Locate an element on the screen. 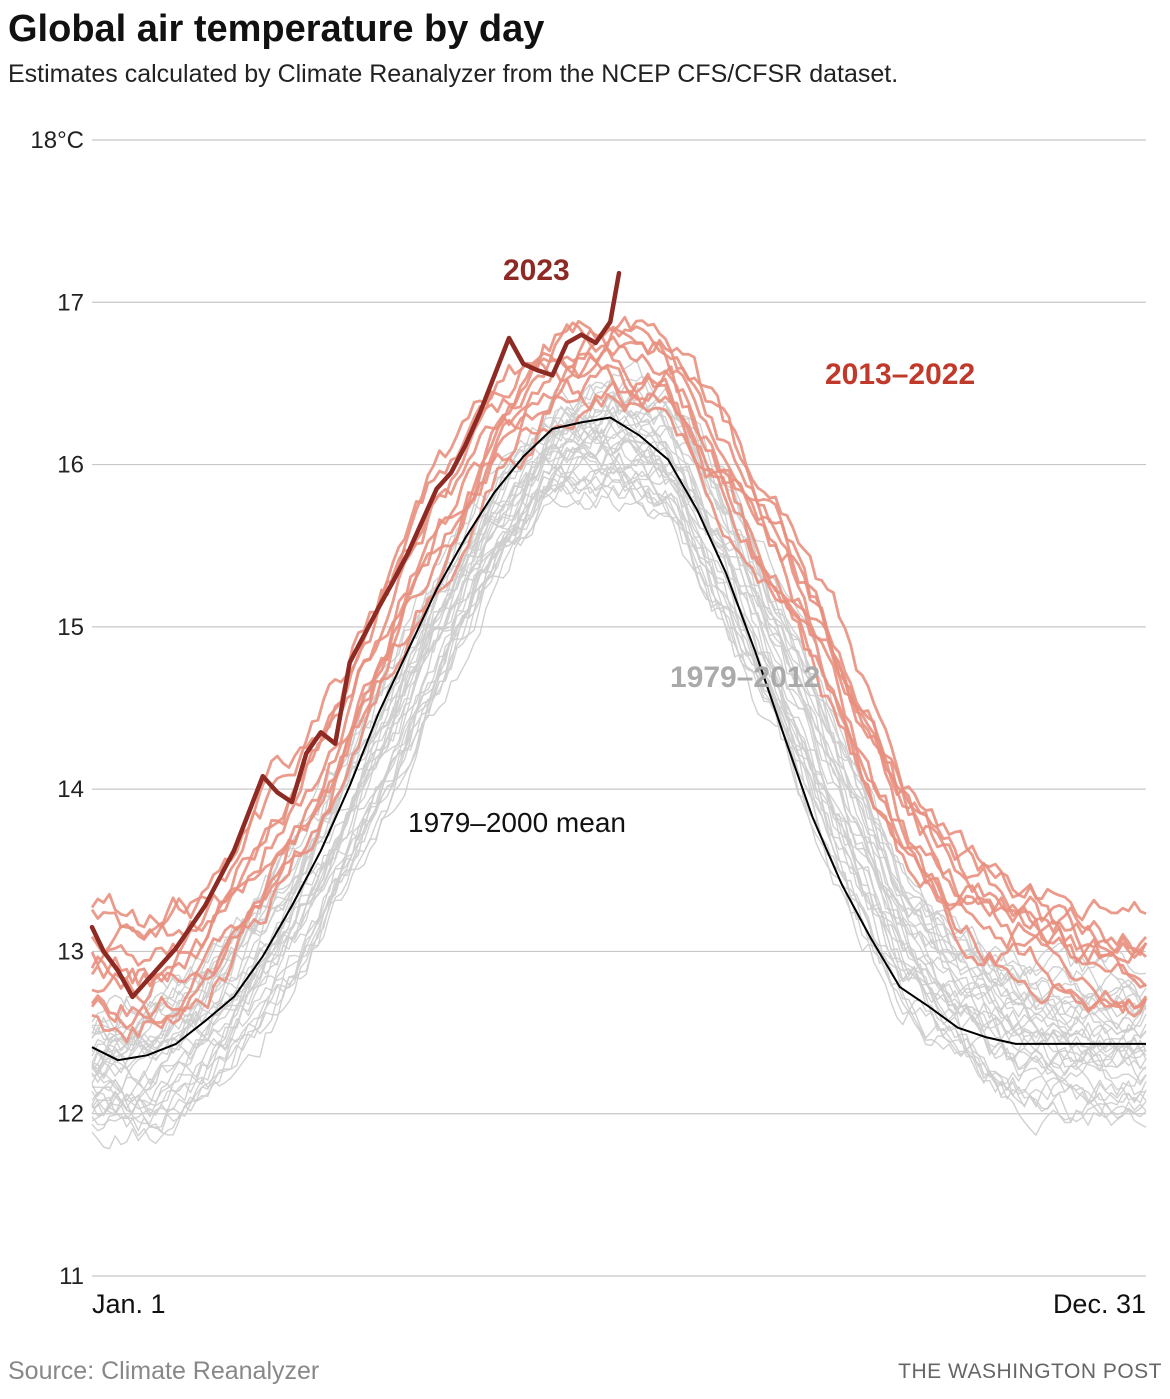  x-tick-label-start: Jan. 1 is located at coordinates (129, 1304).